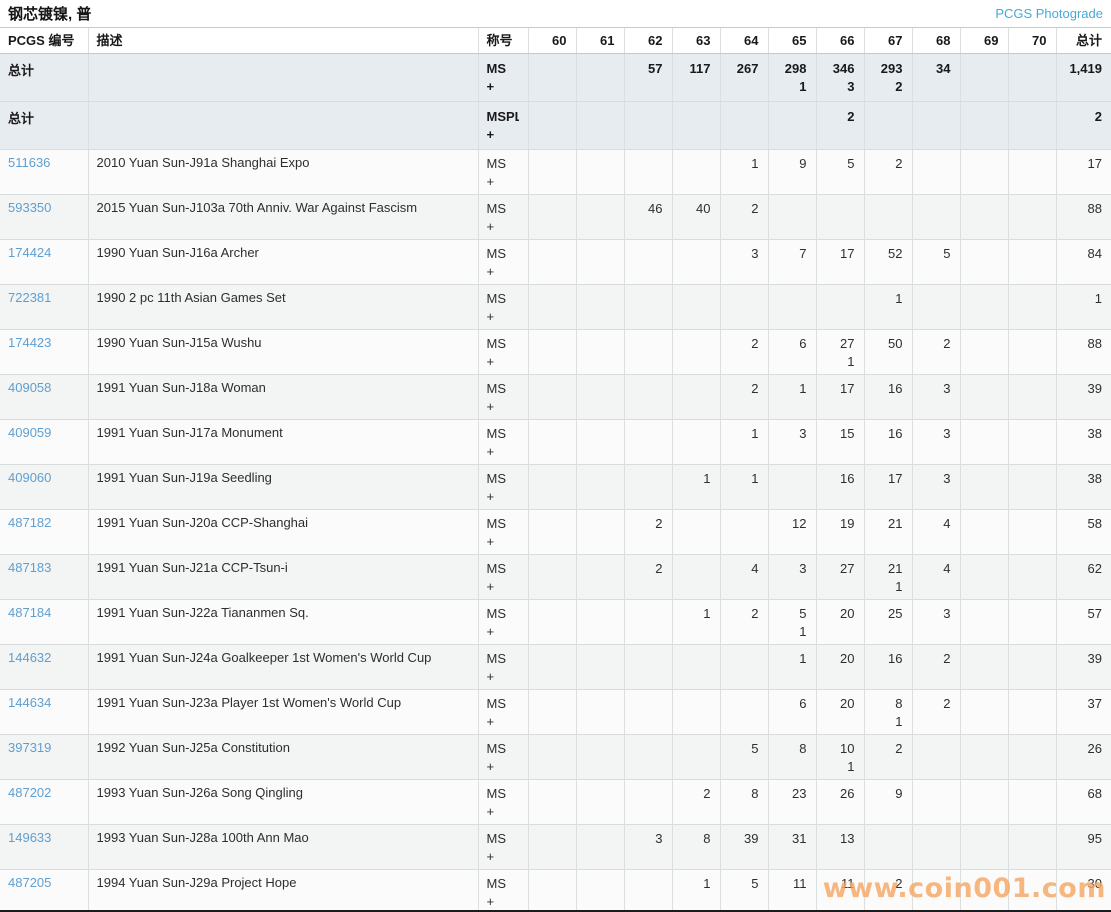 The height and width of the screenshot is (912, 1111). Describe the element at coordinates (1083, 532) in the screenshot. I see `total-cell: 58` at that location.